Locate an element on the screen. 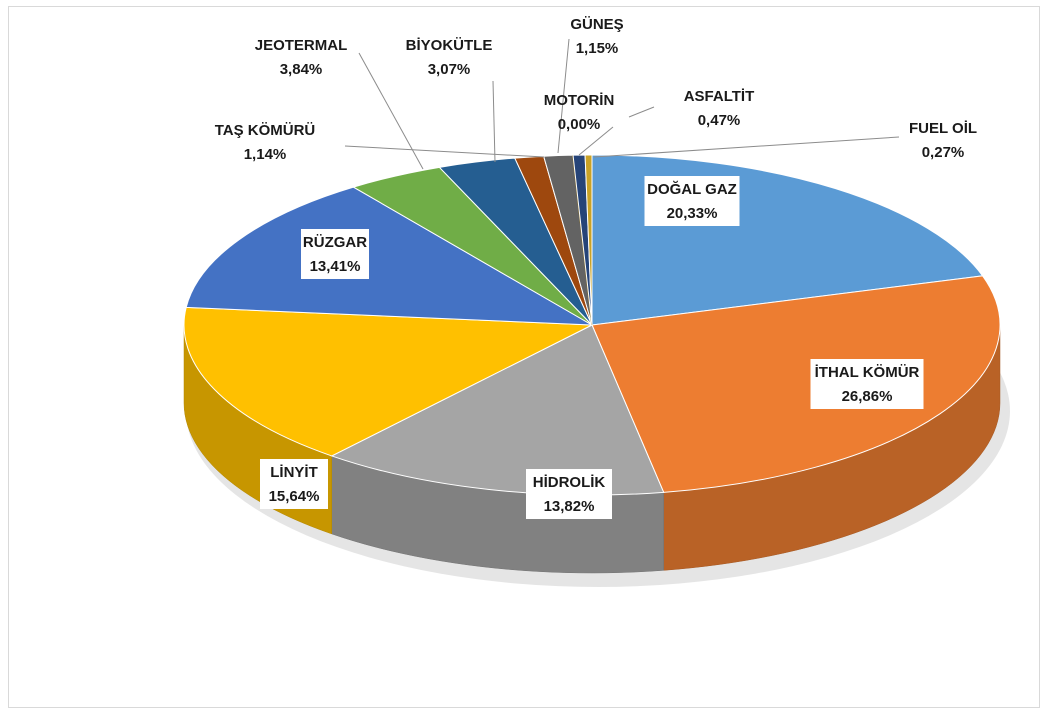 Image resolution: width=1051 pixels, height=719 pixels. slice-hidrolik is located at coordinates (497, 410).